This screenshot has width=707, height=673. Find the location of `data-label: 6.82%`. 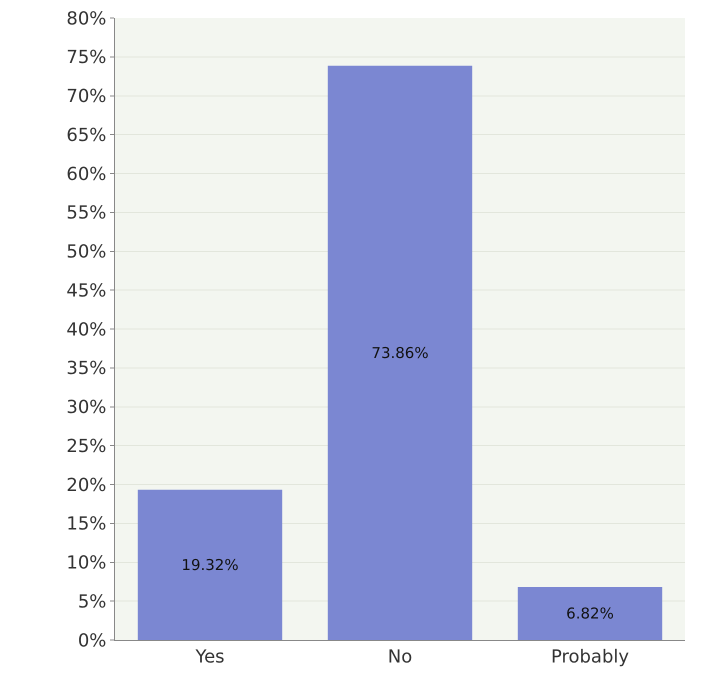

data-label: 6.82% is located at coordinates (590, 613).